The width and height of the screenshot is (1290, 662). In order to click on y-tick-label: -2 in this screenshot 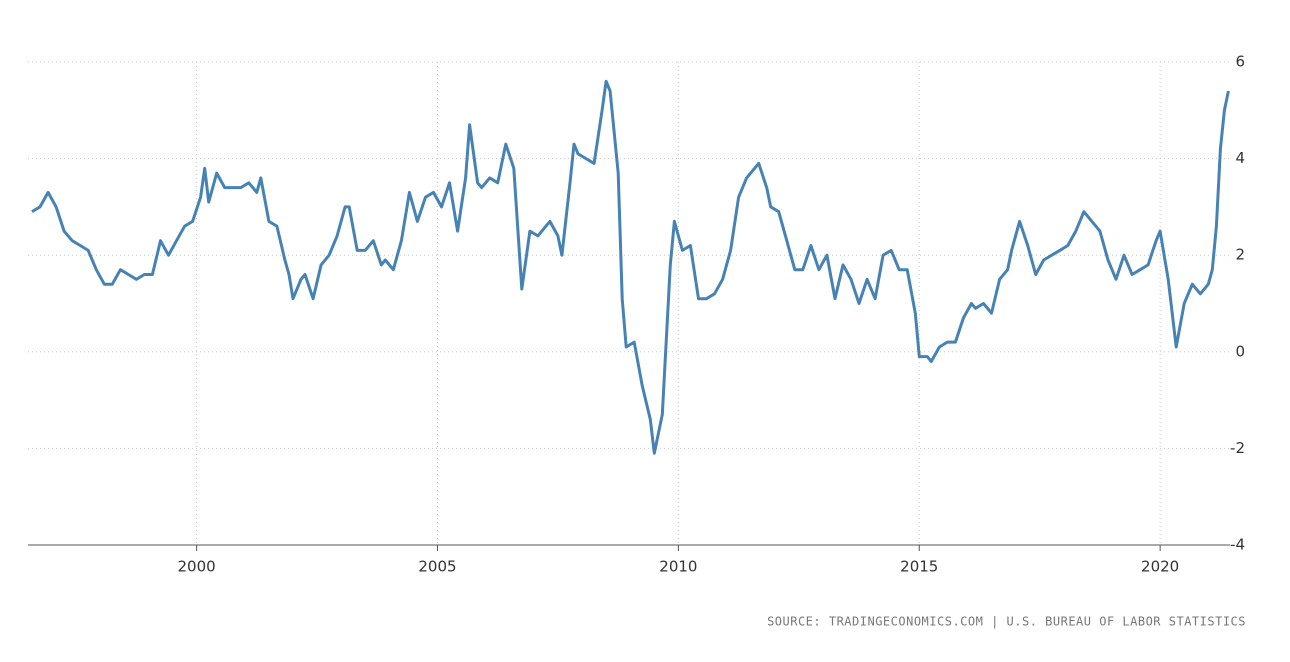, I will do `click(1237, 448)`.